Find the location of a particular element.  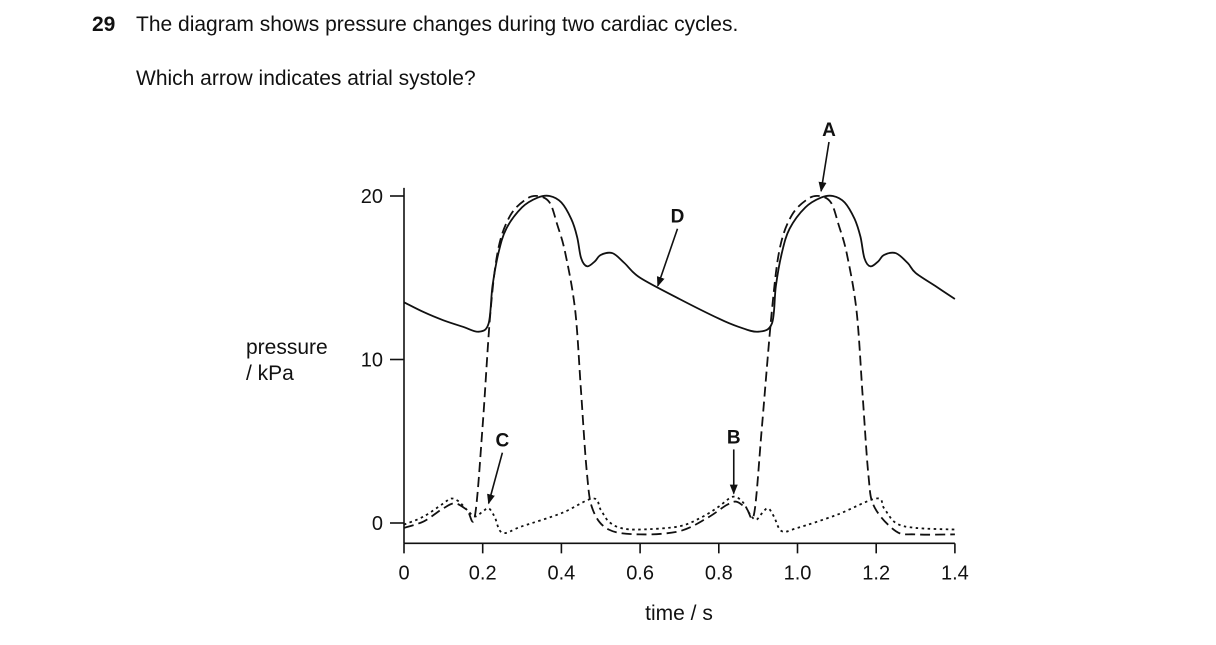

y-axis-label-line2: / kPa is located at coordinates (270, 373).